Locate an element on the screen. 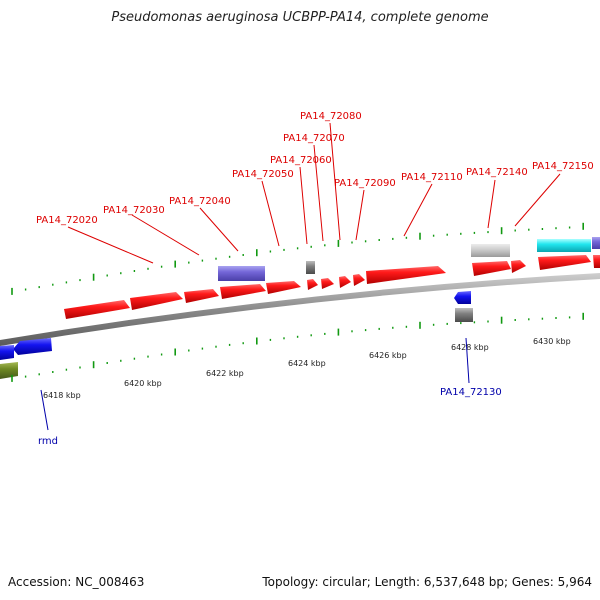 The image size is (600, 600). gene-pa14-72080-arrow is located at coordinates (327, 283).